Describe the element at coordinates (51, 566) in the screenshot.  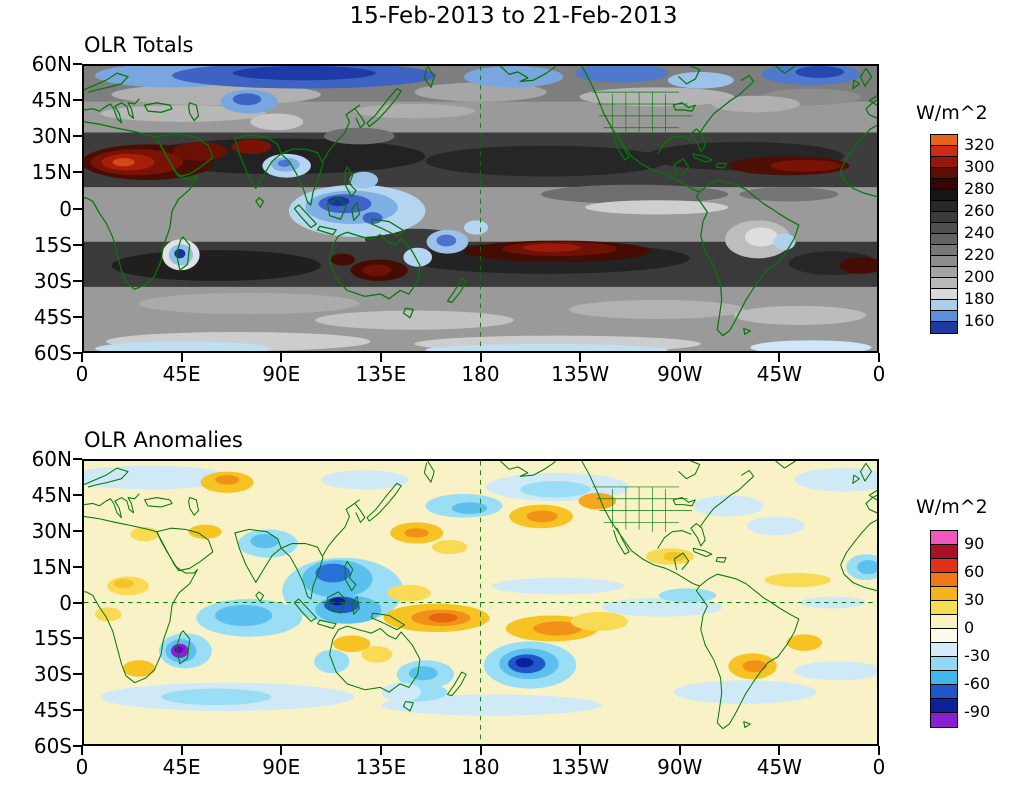
I see `anomalies-lat-label: 15N` at that location.